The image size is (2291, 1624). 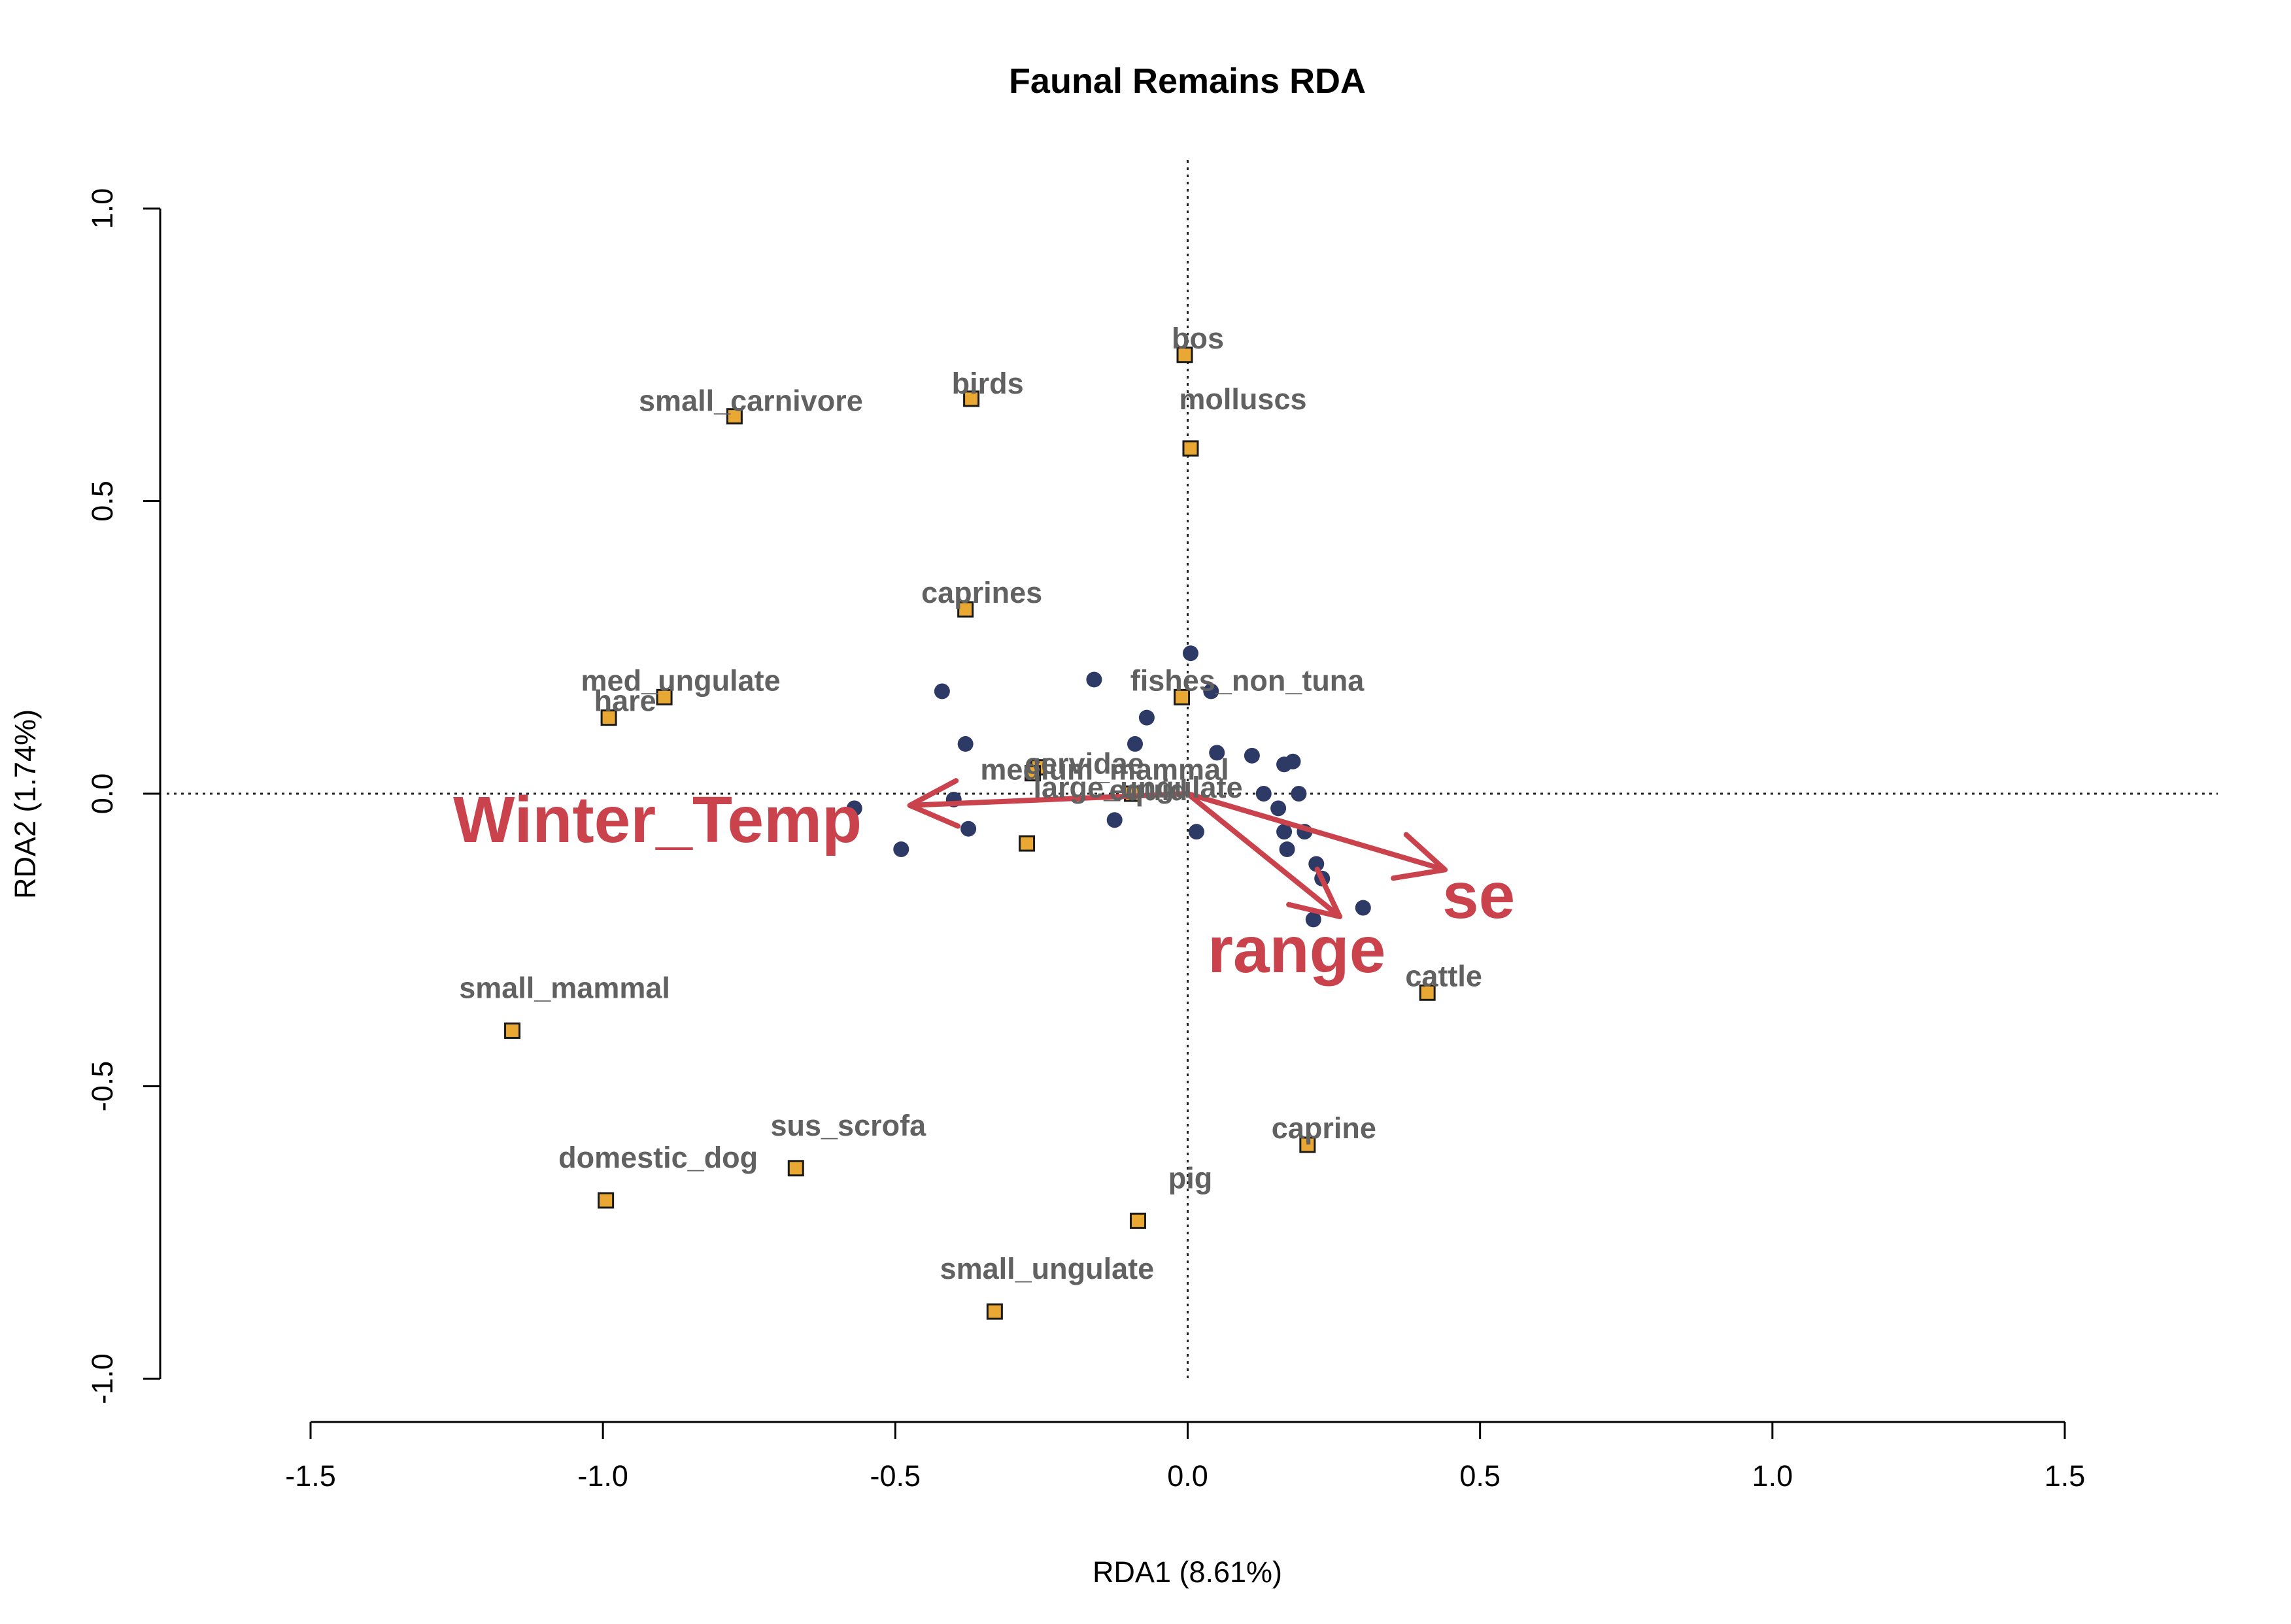 What do you see at coordinates (1296, 950) in the screenshot?
I see `vector-label-range: range` at bounding box center [1296, 950].